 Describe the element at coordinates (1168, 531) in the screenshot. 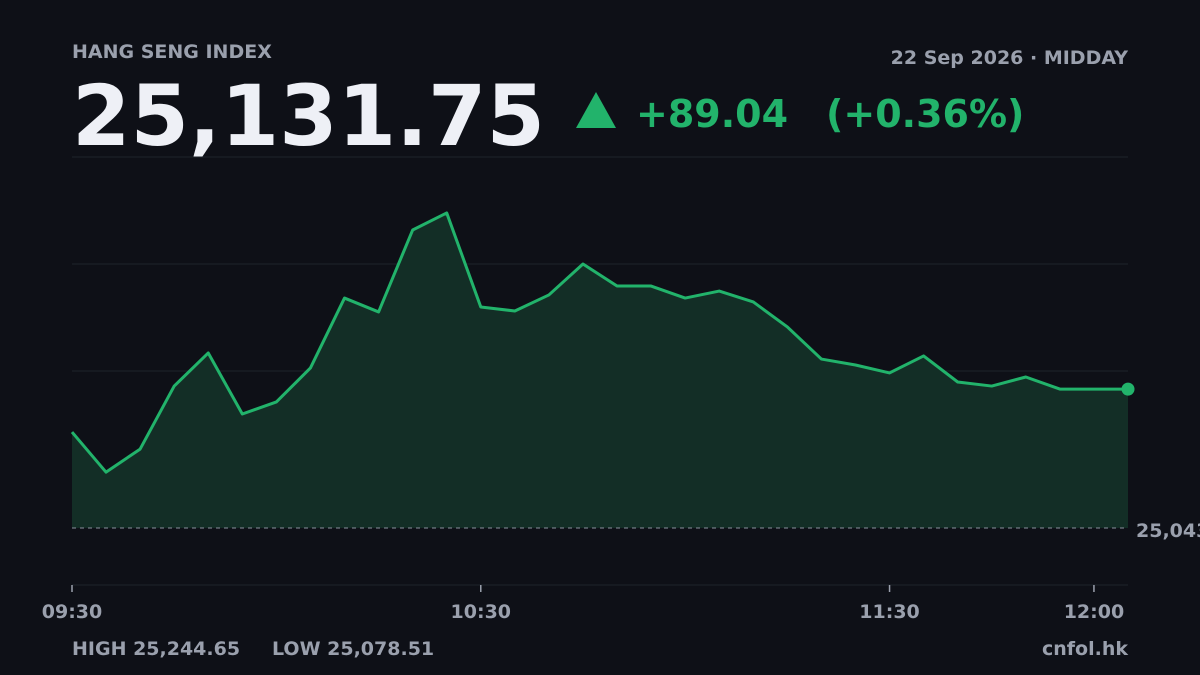

I see `baseline-label: 25,043` at that location.